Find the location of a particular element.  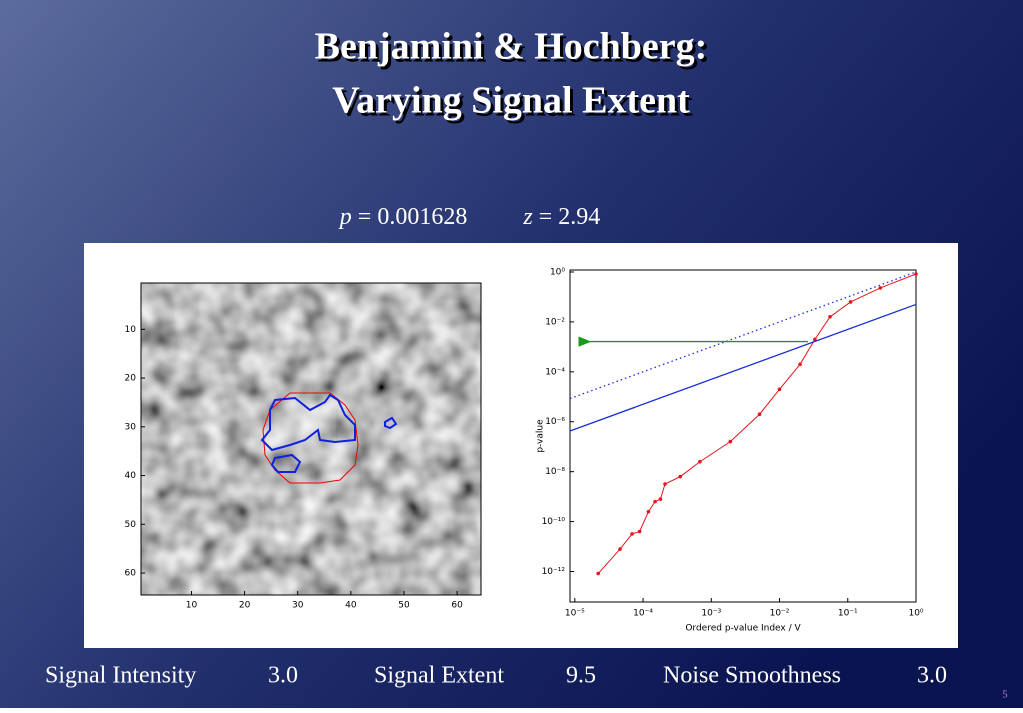

stats: p = 0.001628 z = 2.94 is located at coordinates (469, 217).